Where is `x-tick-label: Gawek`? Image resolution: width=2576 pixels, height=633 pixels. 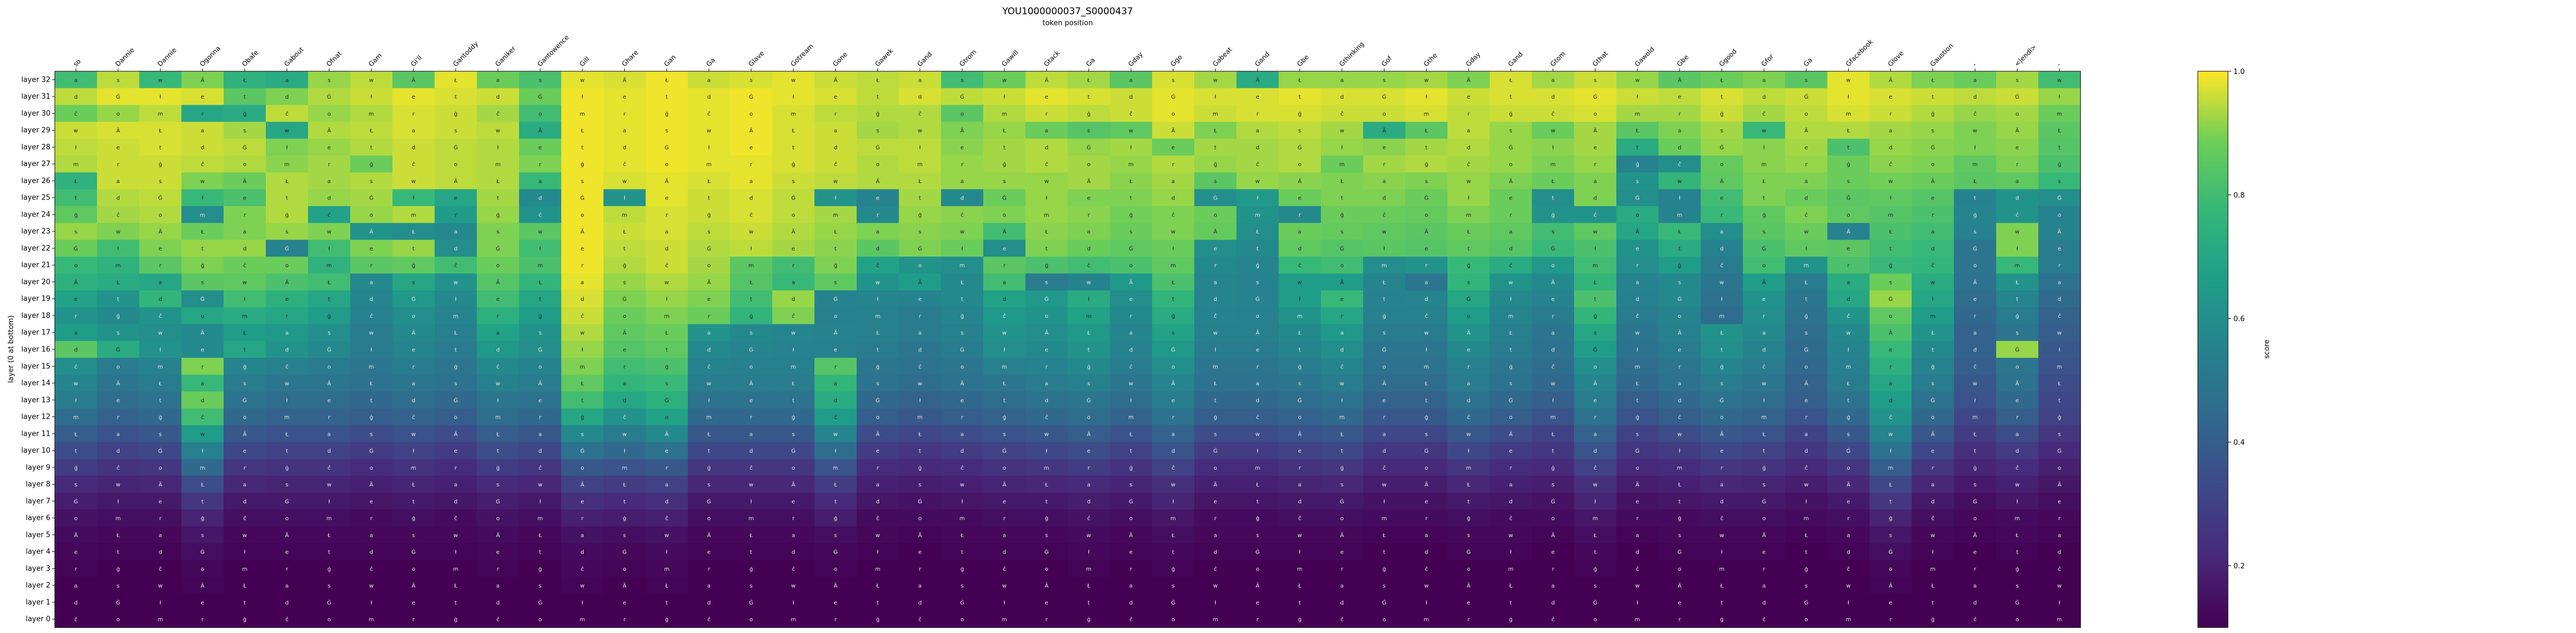
x-tick-label: Gawek is located at coordinates (884, 57).